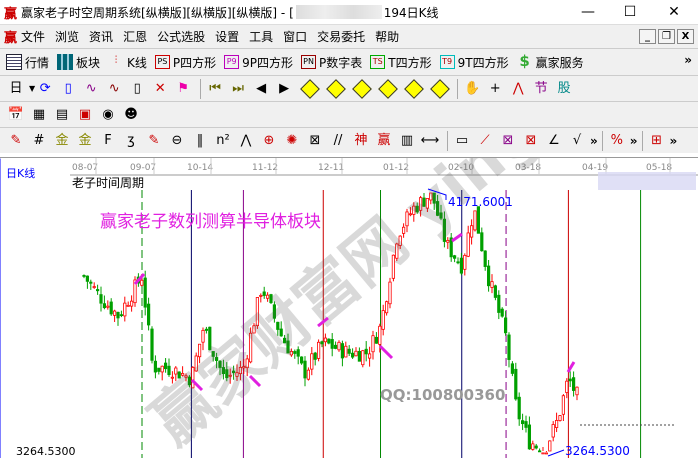  What do you see at coordinates (315, 140) in the screenshot?
I see `box-web-icon: ⊠` at bounding box center [315, 140].